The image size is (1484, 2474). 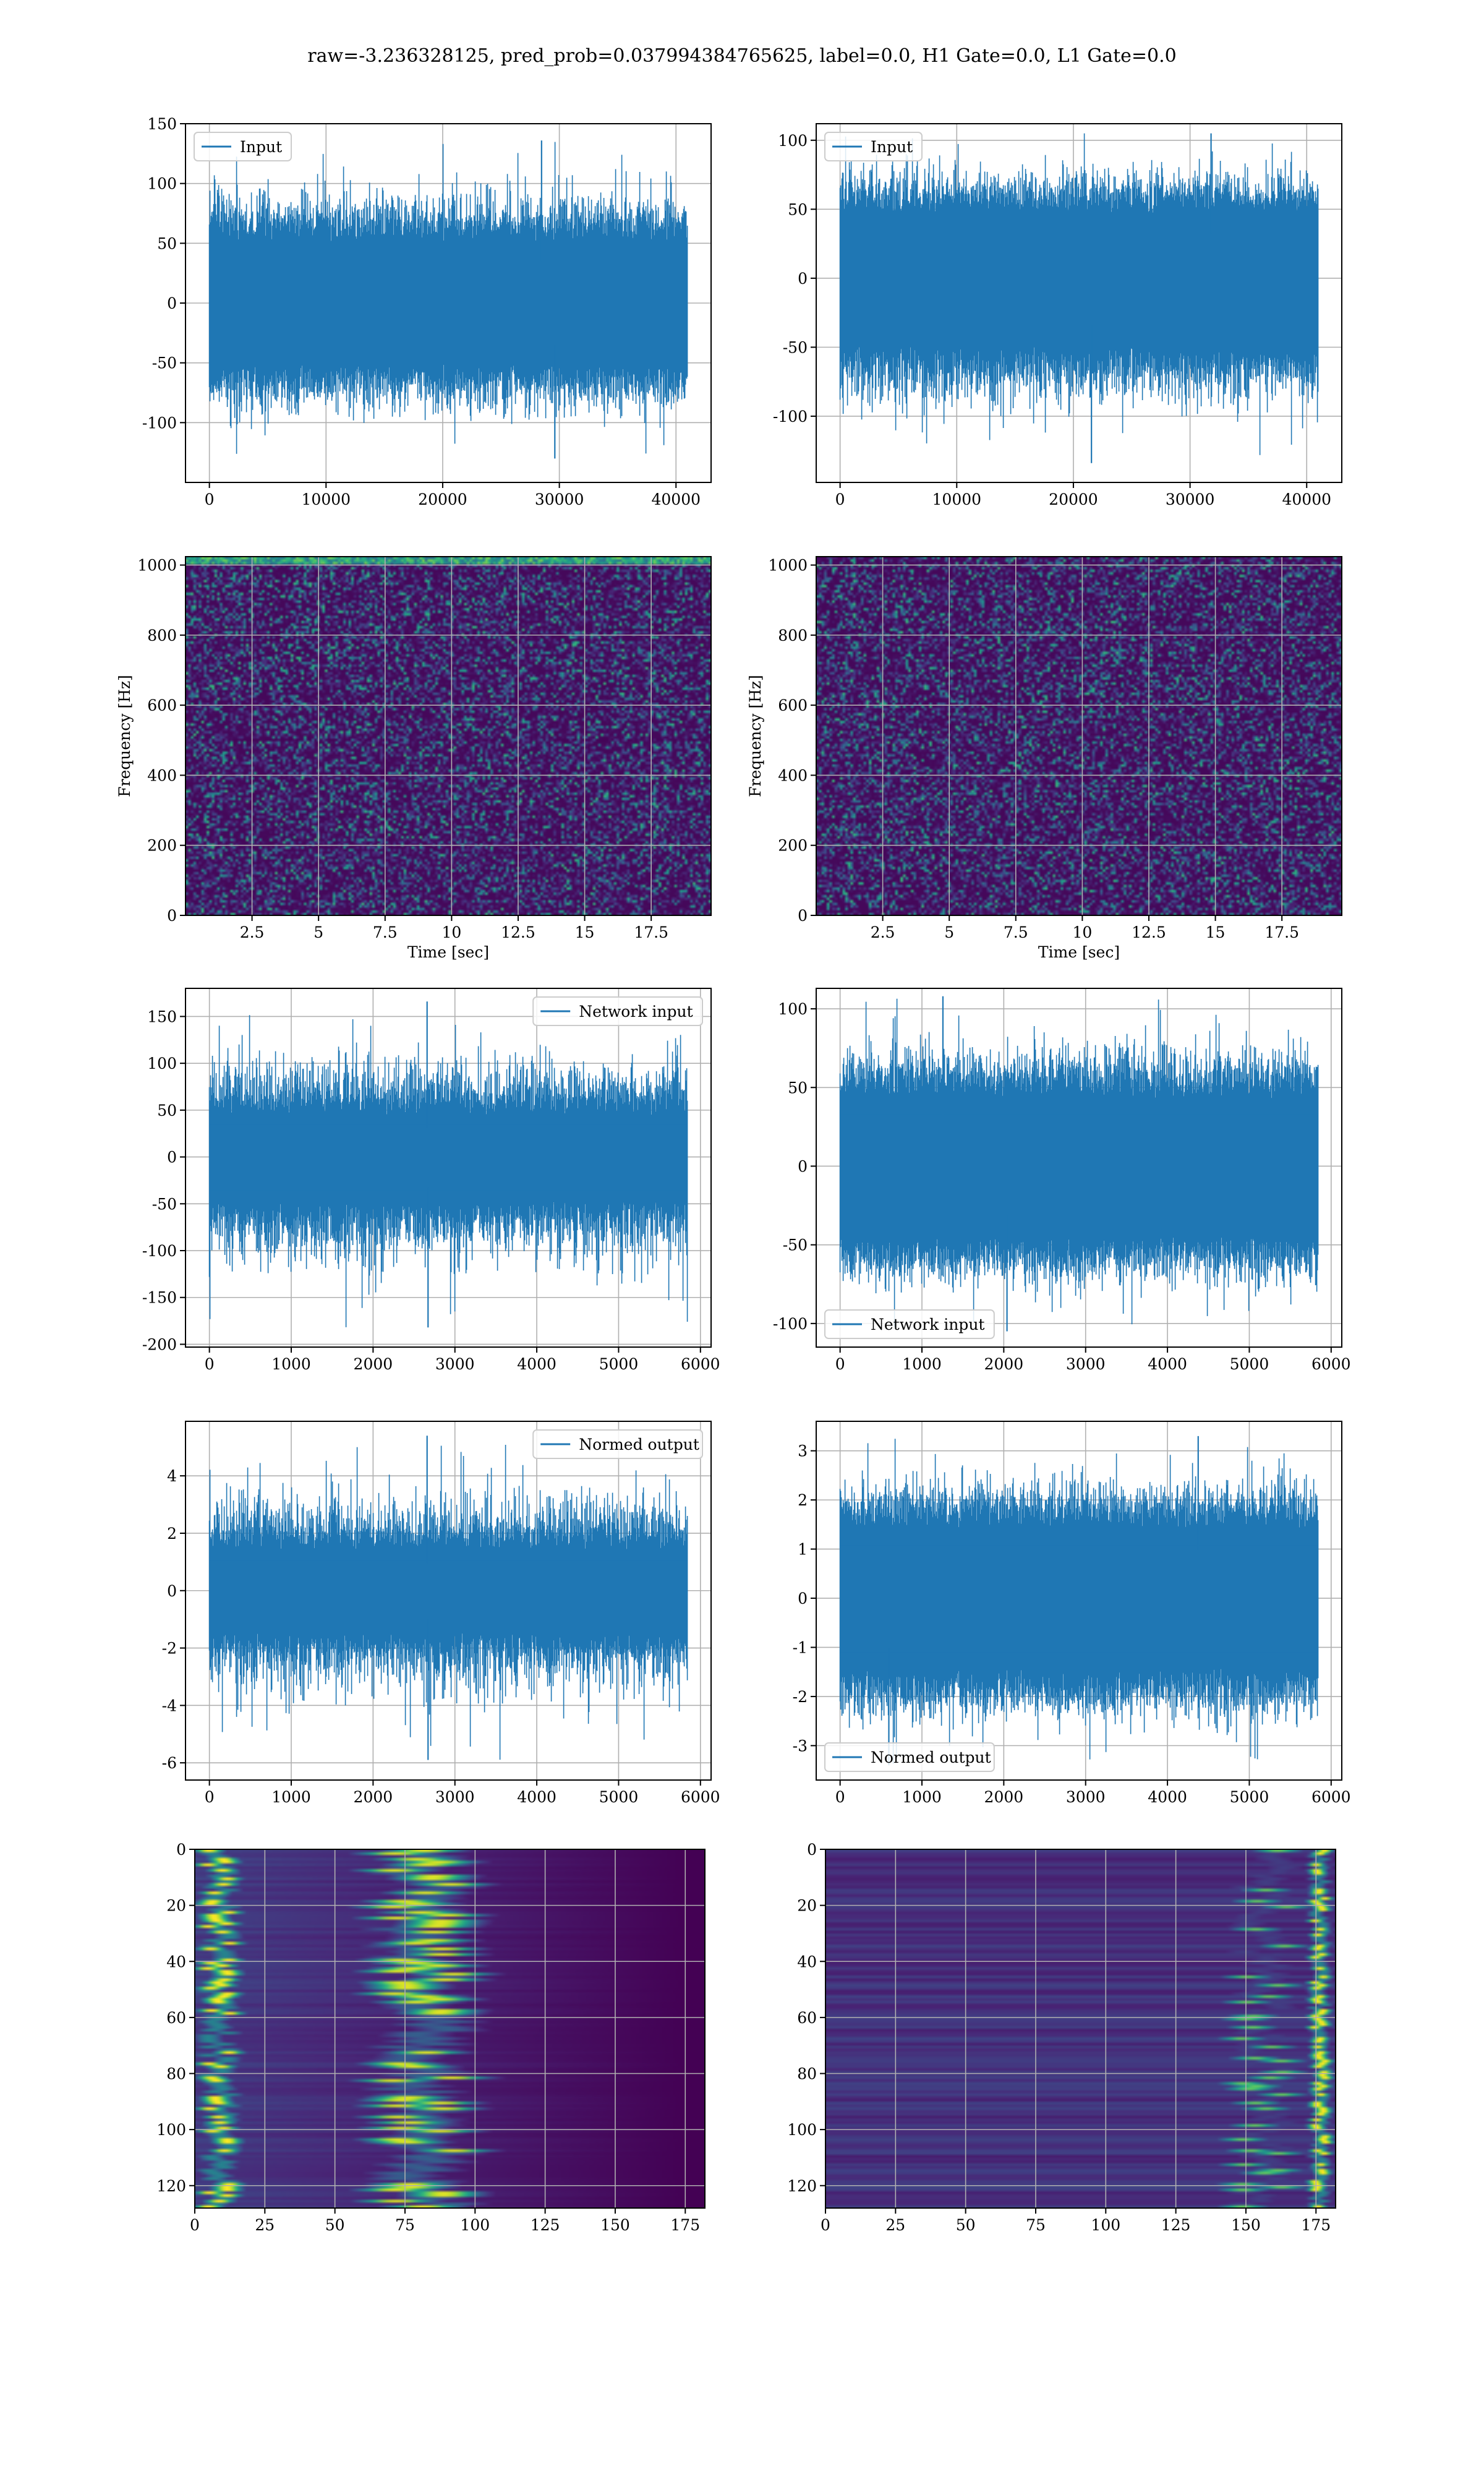 I want to click on normed-output-h1-legend-box, so click(x=617, y=1444).